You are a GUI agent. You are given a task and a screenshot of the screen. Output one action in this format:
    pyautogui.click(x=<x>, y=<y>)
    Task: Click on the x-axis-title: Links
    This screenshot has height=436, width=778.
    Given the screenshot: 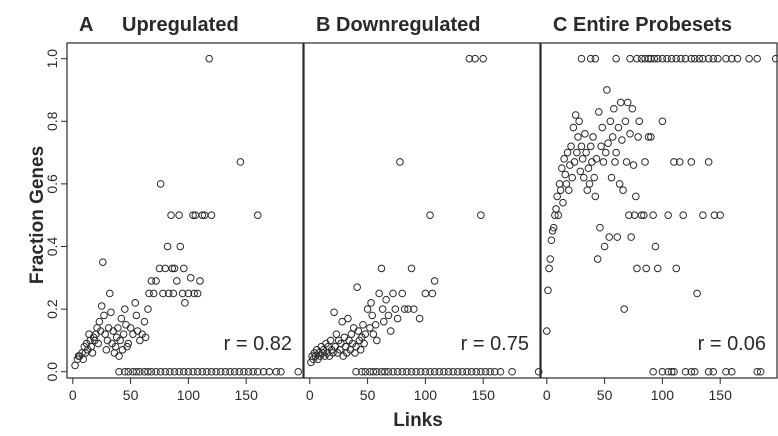 What is the action you would take?
    pyautogui.click(x=418, y=420)
    